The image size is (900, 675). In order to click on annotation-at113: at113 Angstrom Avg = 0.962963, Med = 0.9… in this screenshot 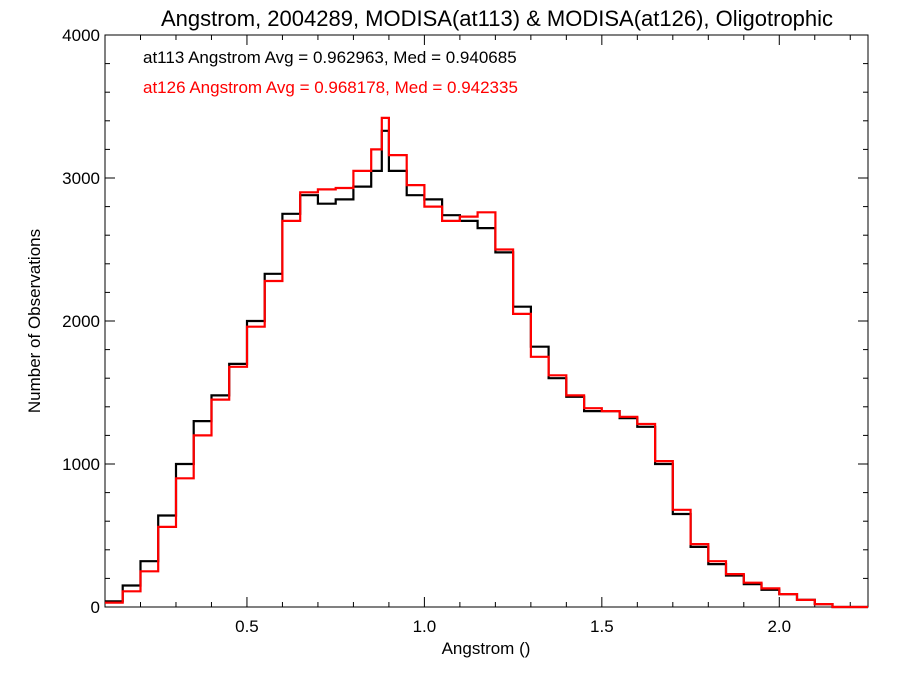, I will do `click(330, 57)`.